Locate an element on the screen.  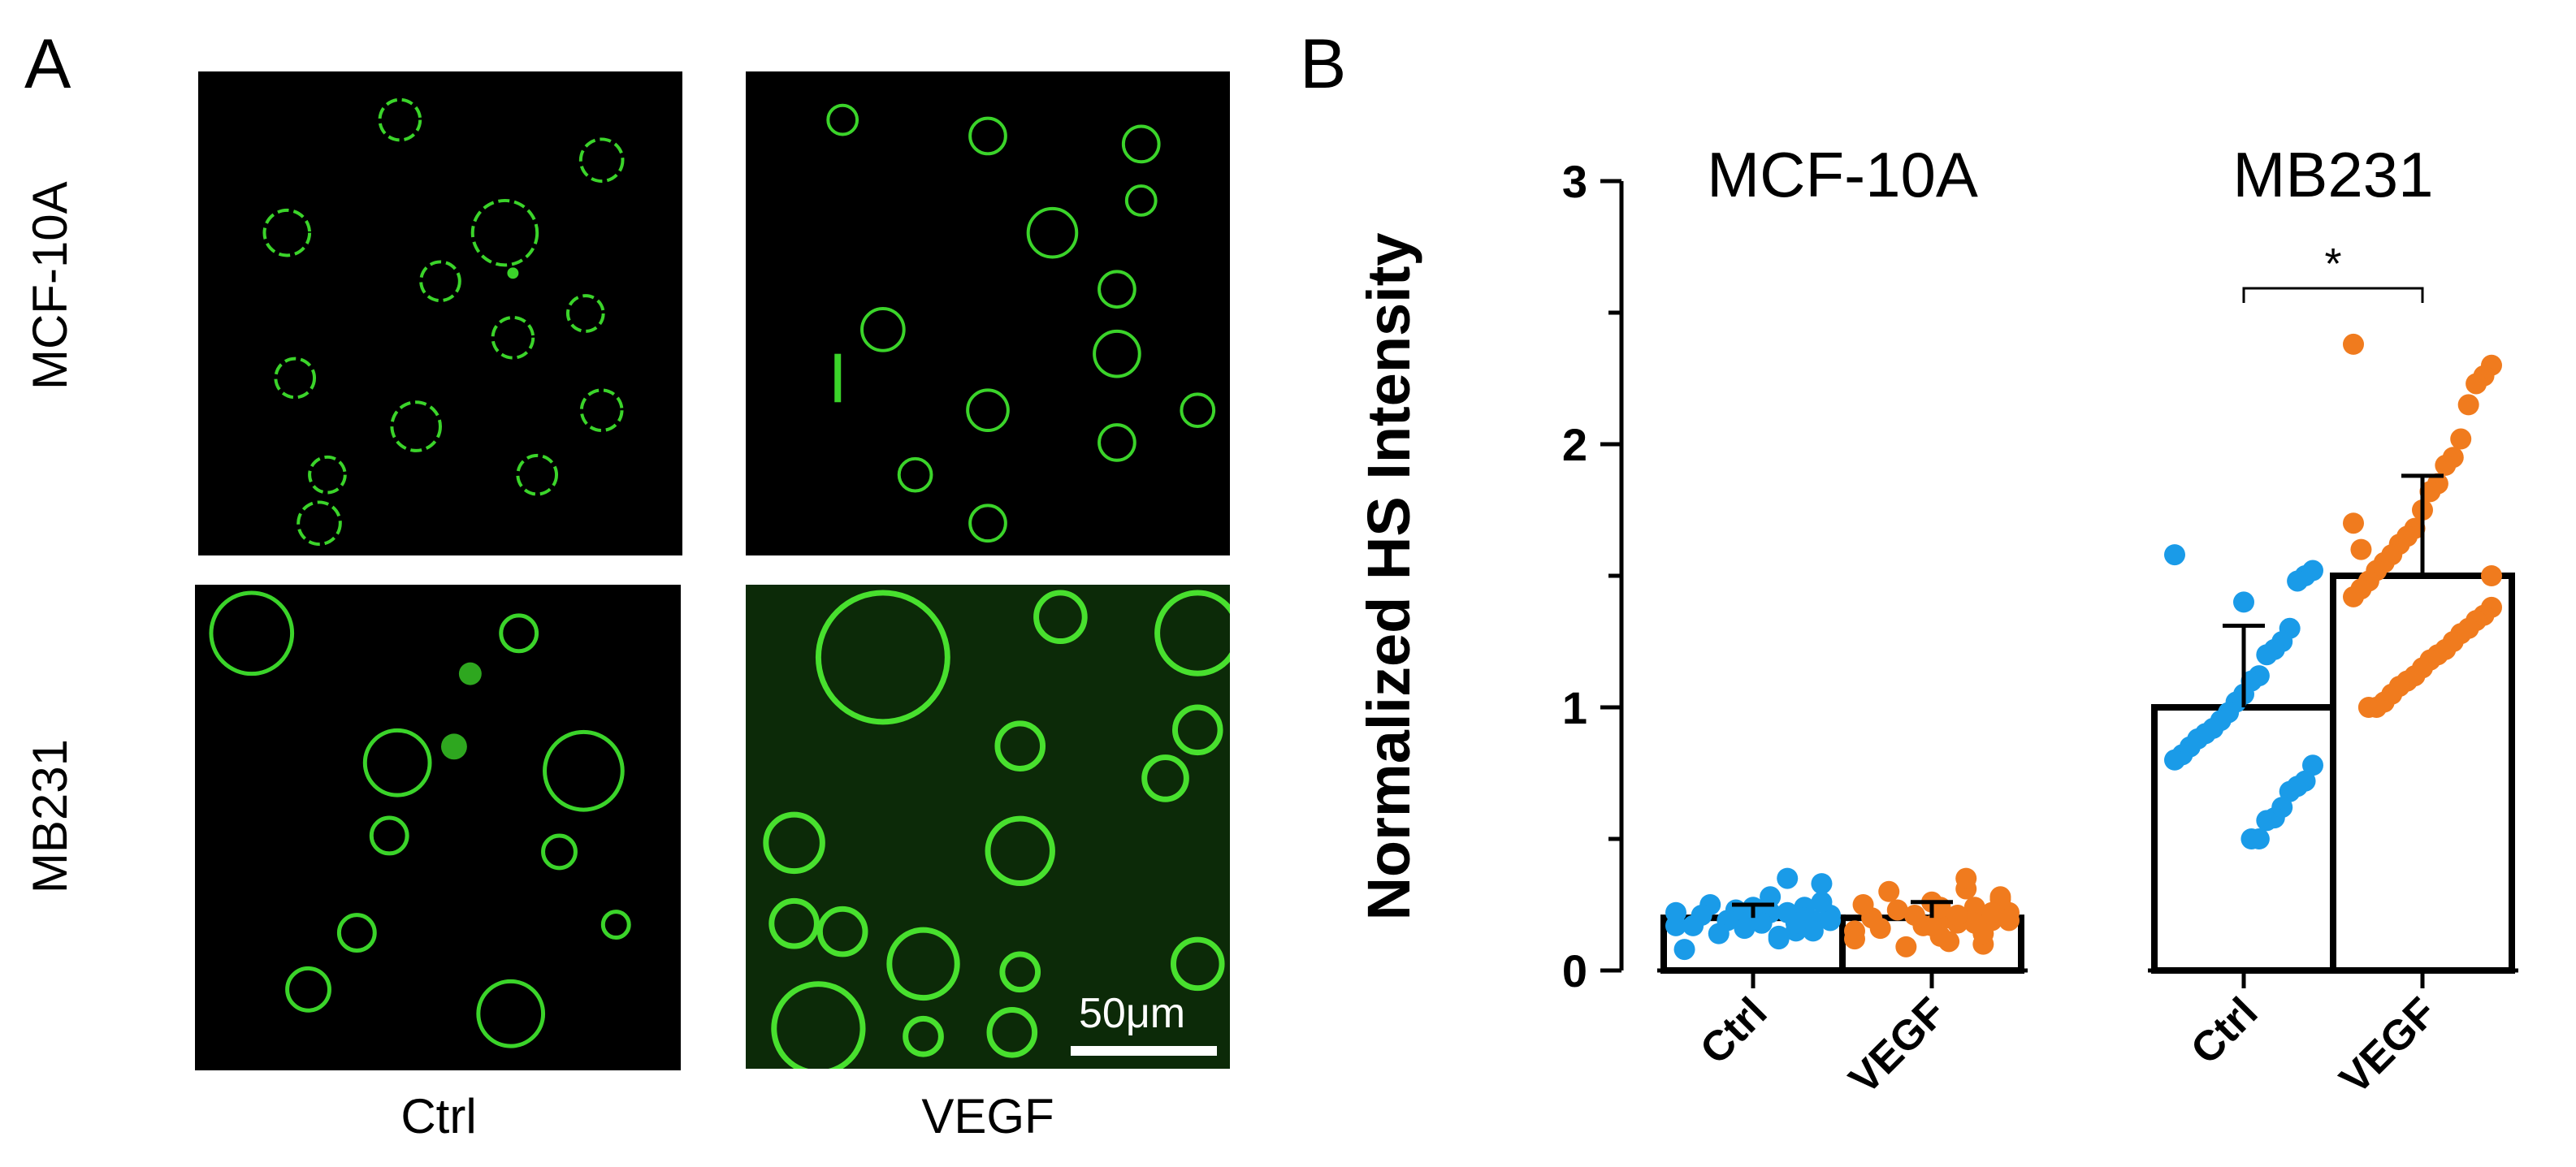
scale-bar-label: 50μm is located at coordinates (1132, 1013).